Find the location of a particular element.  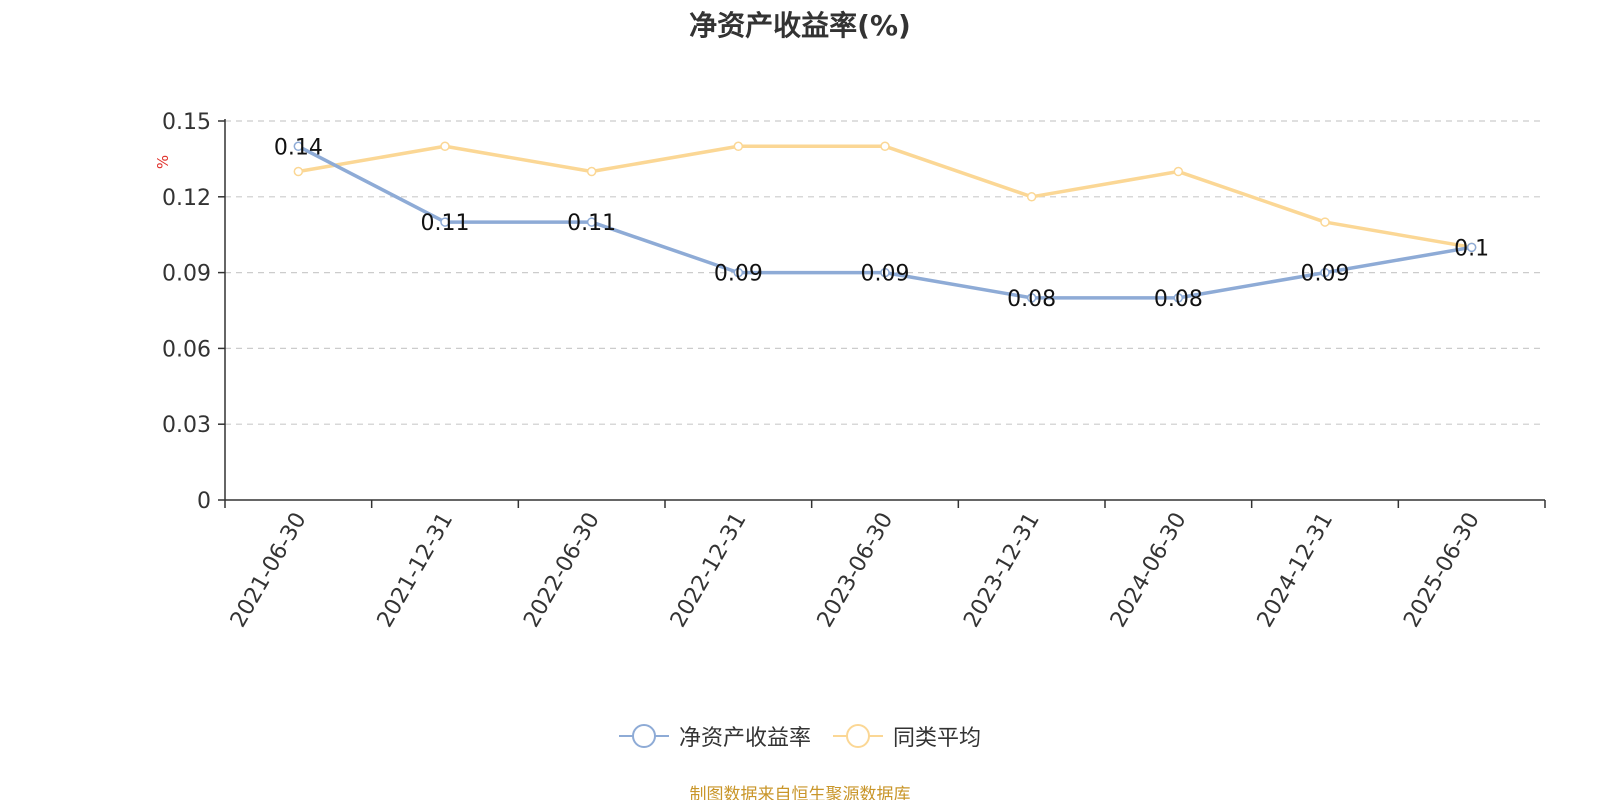

y-tick-label-1: 0.03 is located at coordinates (186, 425).